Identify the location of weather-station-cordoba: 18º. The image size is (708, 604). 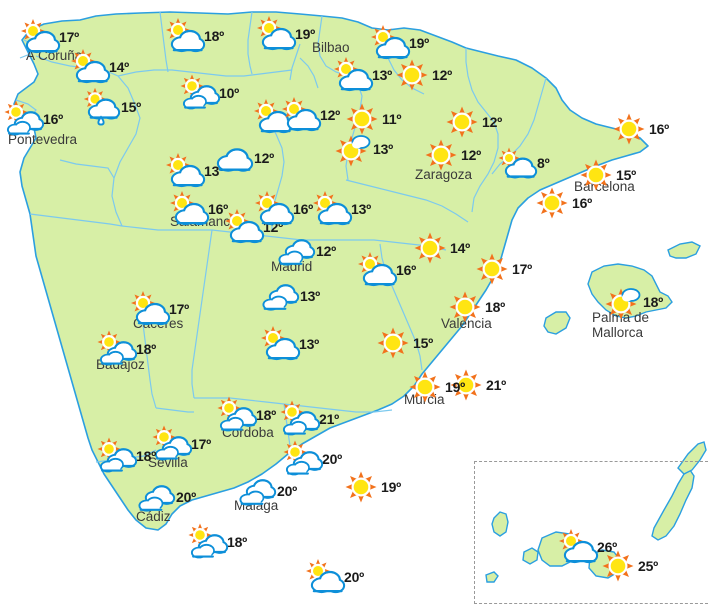
(245, 415).